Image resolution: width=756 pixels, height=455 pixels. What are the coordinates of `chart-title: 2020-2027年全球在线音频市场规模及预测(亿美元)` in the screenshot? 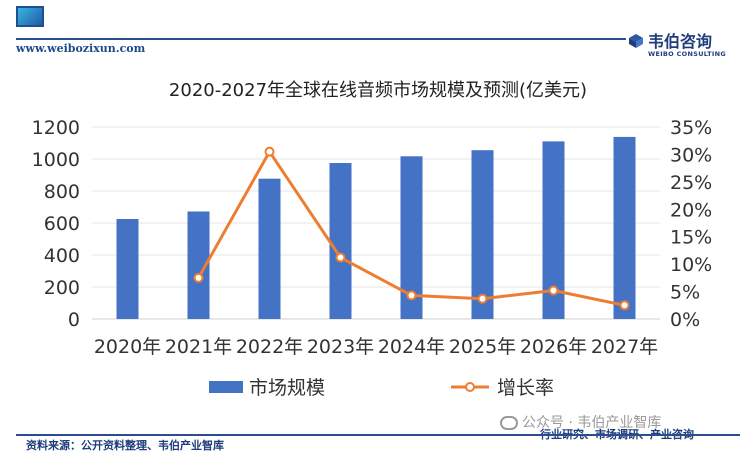 It's located at (378, 90).